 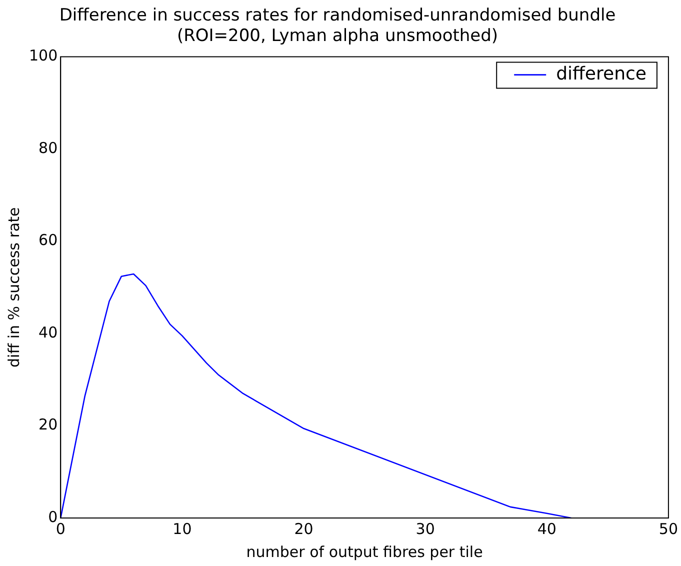 What do you see at coordinates (364, 551) in the screenshot?
I see `x-axis-title: number of output fibres per tile` at bounding box center [364, 551].